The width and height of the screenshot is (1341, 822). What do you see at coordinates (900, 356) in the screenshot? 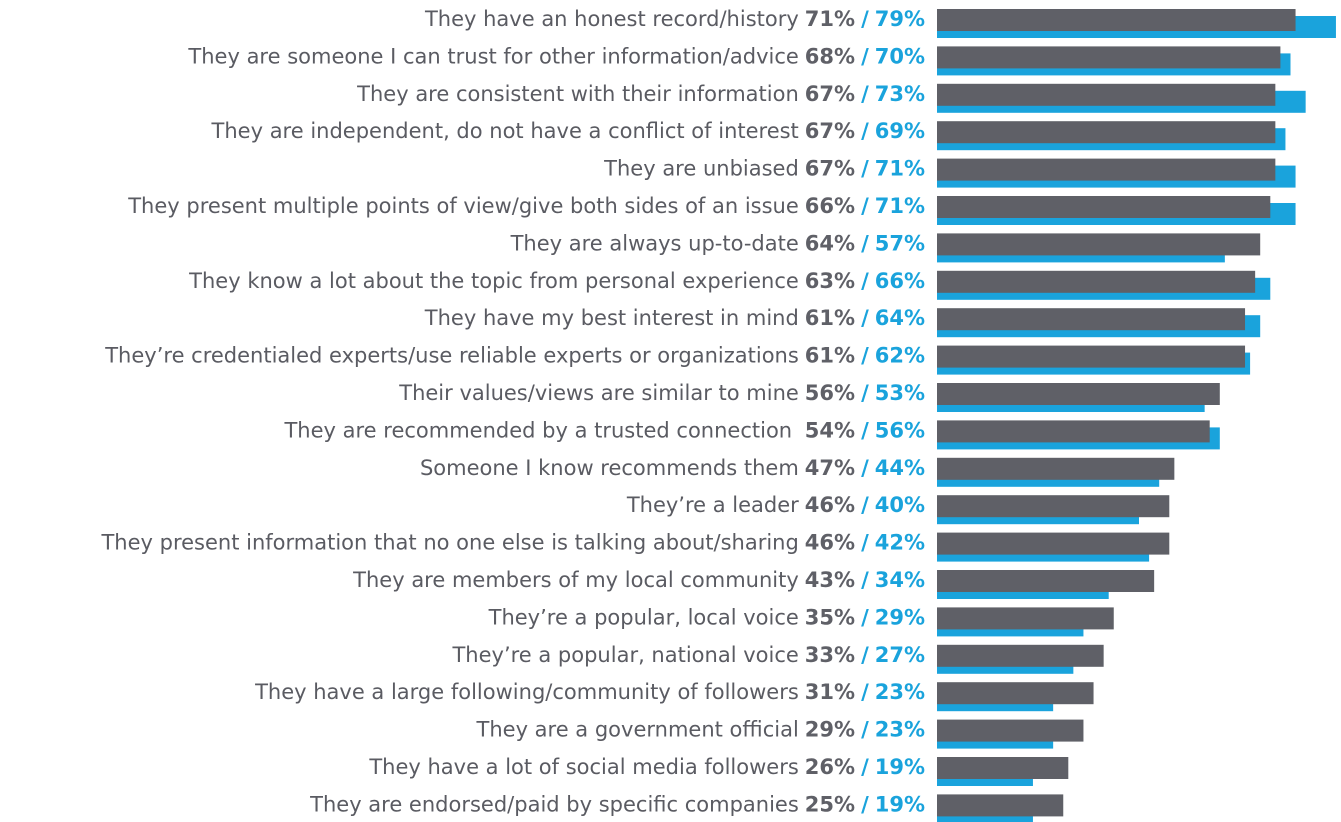
I see `value-label: 62%` at bounding box center [900, 356].